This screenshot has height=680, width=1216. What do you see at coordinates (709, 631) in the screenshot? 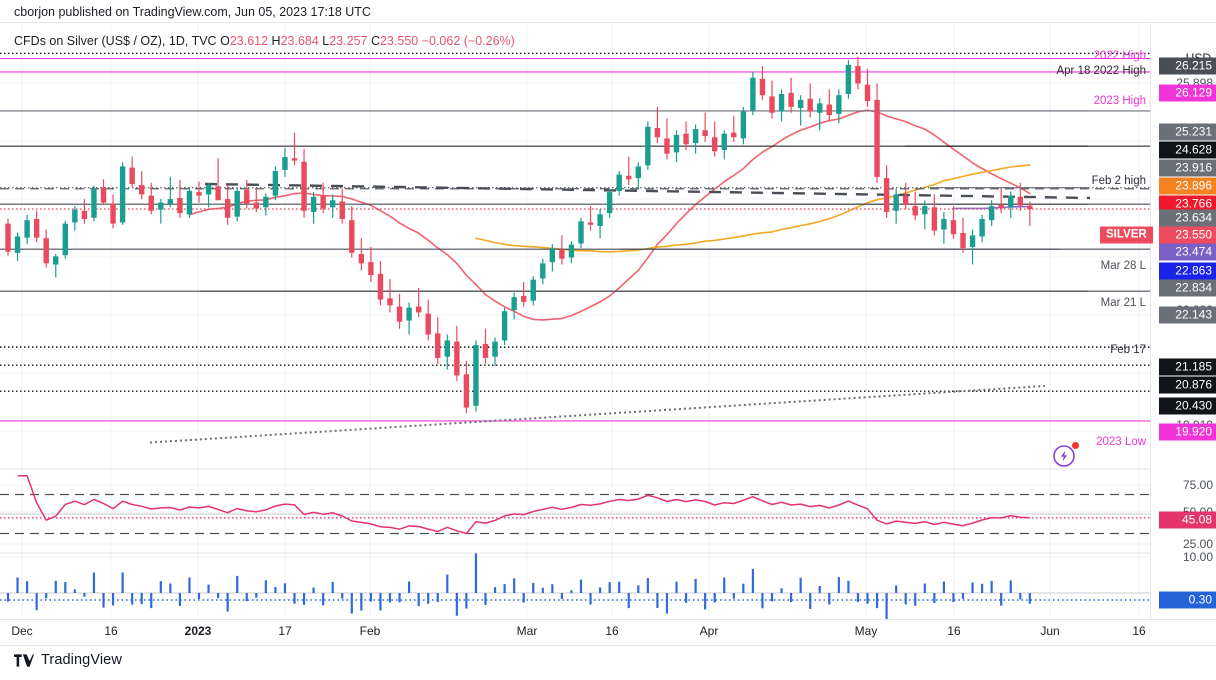
I see `time-axis-label-7: Apr` at bounding box center [709, 631].